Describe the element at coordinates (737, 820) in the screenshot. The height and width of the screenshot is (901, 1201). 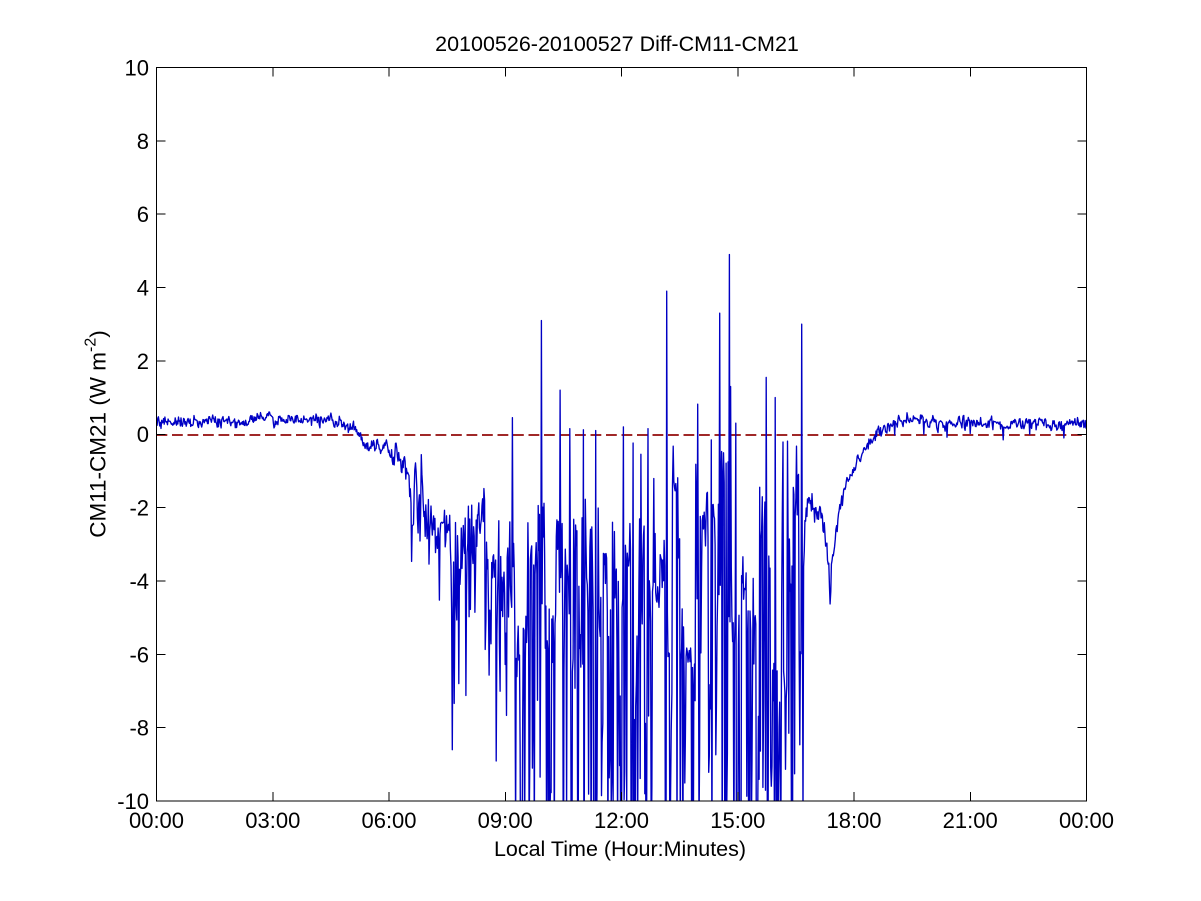
I see `svg-text: 15:00` at that location.